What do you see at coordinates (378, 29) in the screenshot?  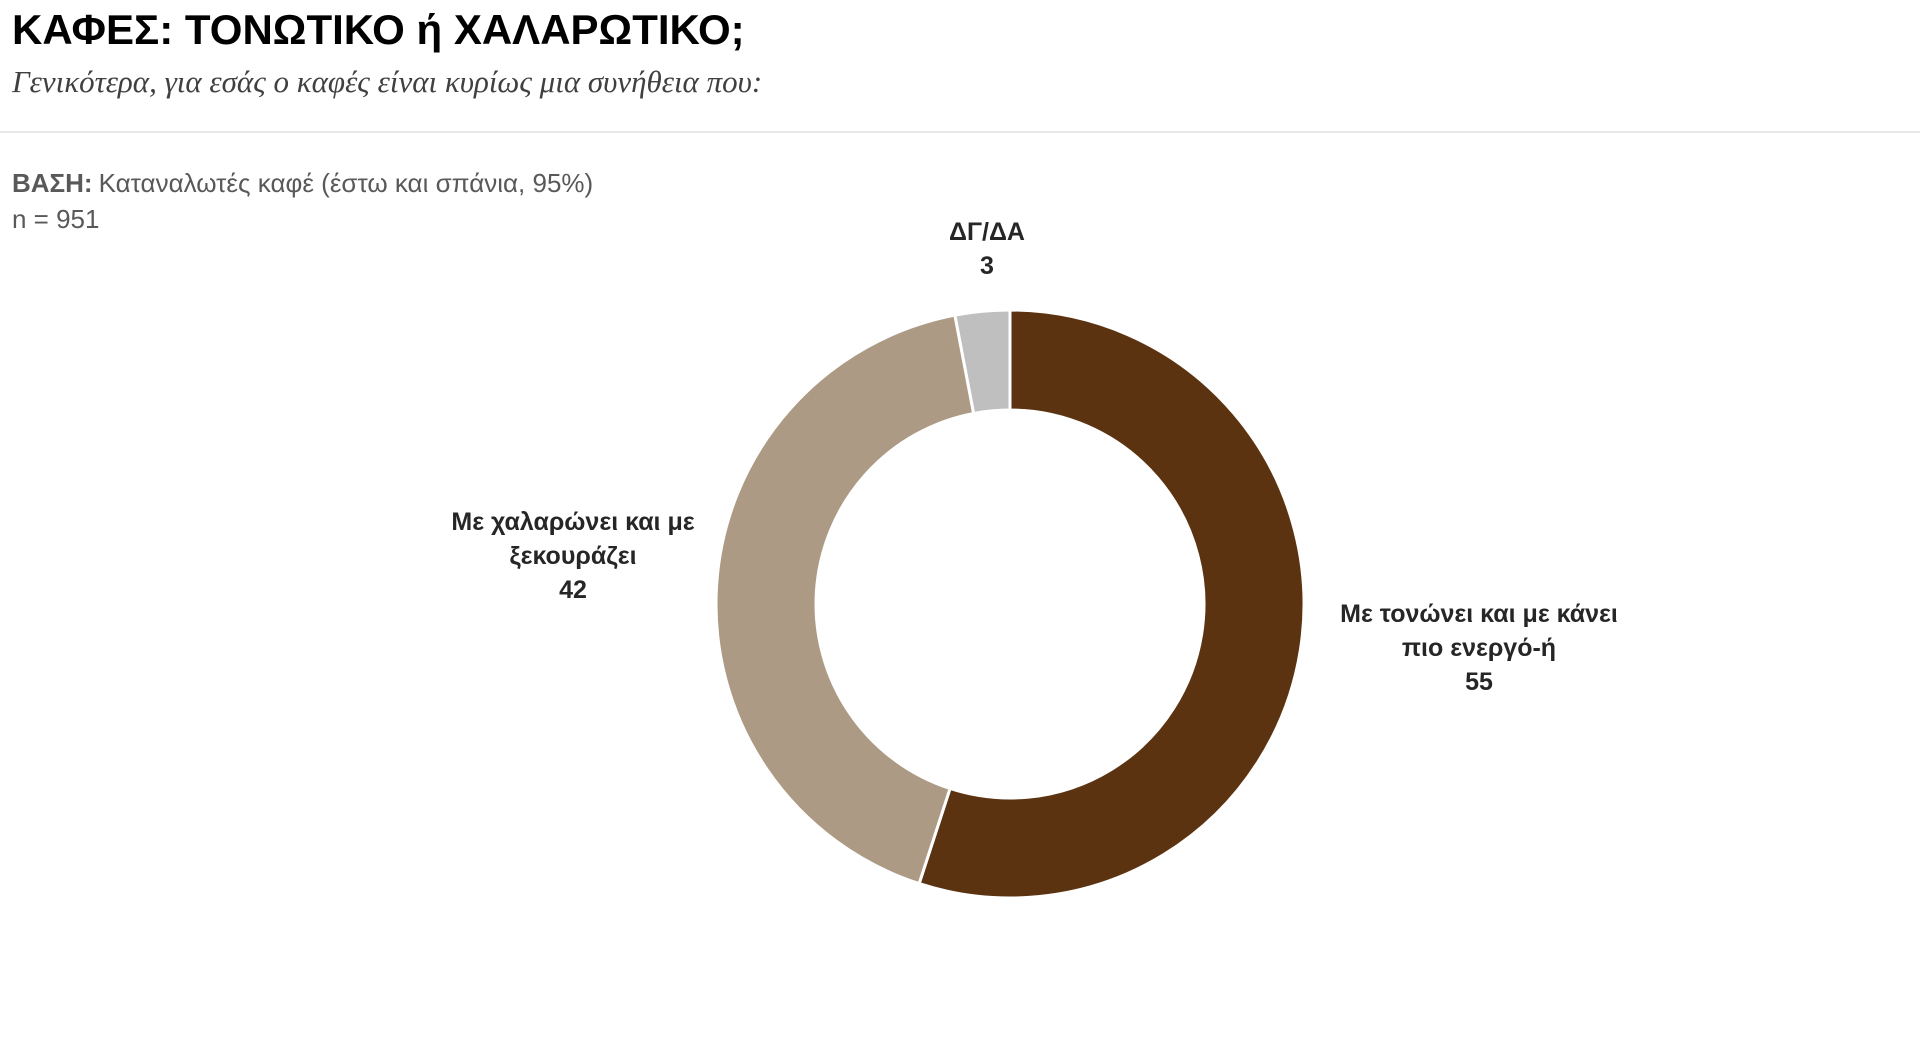 I see `chart-title: ΚΑΦΕΣ: ΤΟΝΩΤΙΚΟ ή ΧΑΛΑΡΩΤΙΚΟ;` at bounding box center [378, 29].